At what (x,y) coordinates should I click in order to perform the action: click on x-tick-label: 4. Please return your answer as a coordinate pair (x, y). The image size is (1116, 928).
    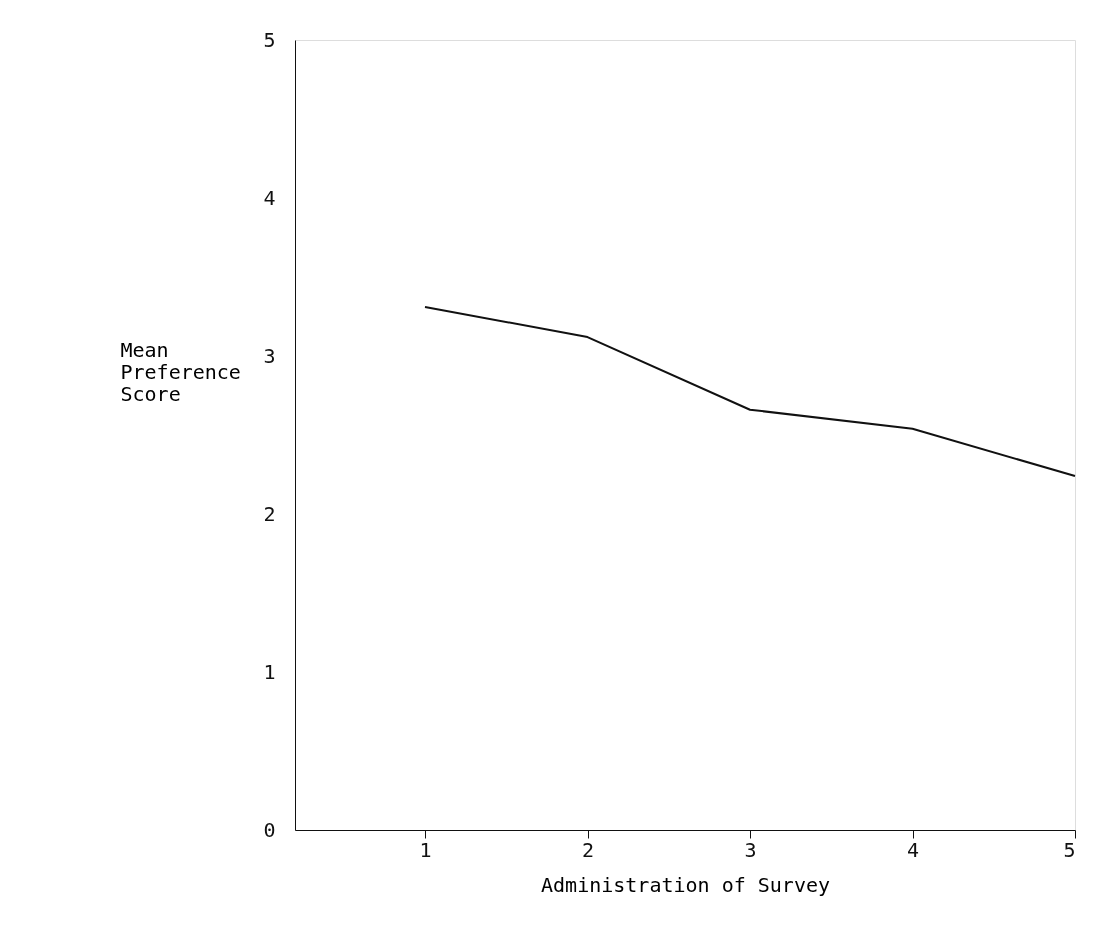
    Looking at the image, I should click on (913, 849).